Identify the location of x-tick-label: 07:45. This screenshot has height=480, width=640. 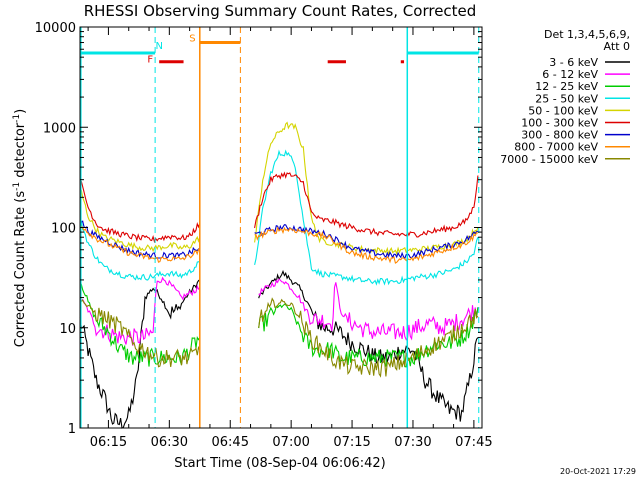
(473, 442).